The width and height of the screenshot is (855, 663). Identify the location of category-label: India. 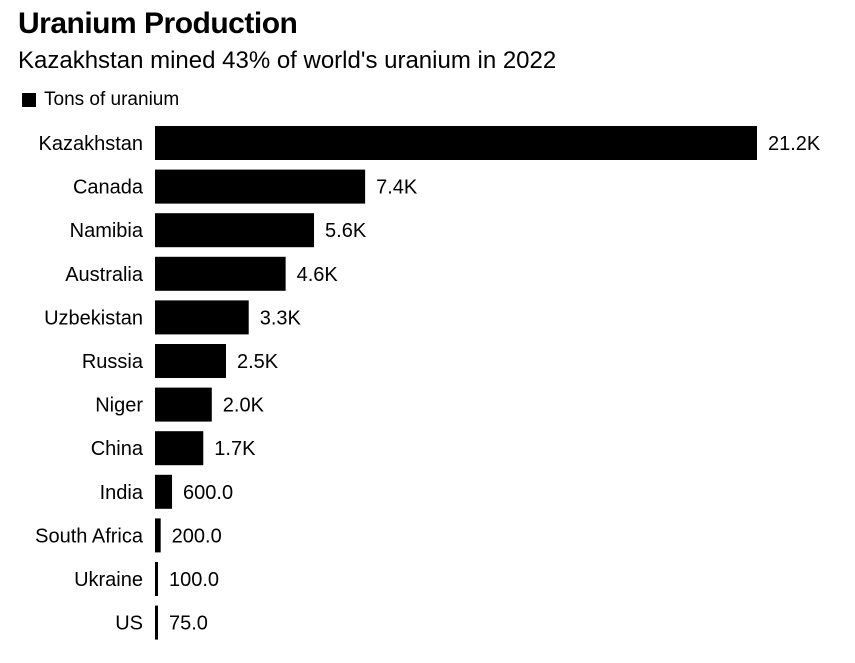
(122, 493).